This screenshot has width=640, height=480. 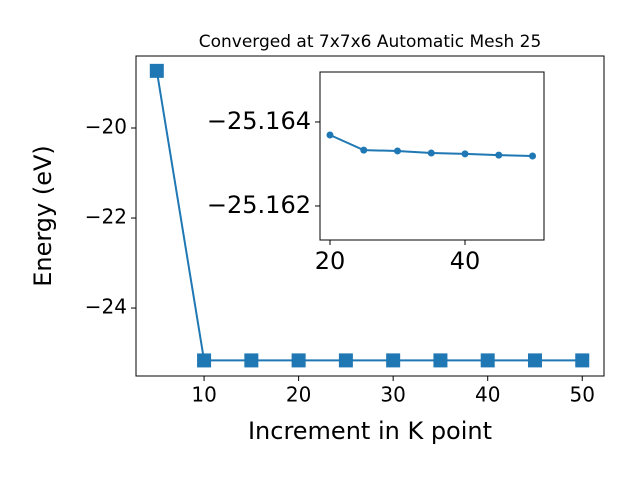 What do you see at coordinates (43, 216) in the screenshot?
I see `y-axis-label: Energy (eV)` at bounding box center [43, 216].